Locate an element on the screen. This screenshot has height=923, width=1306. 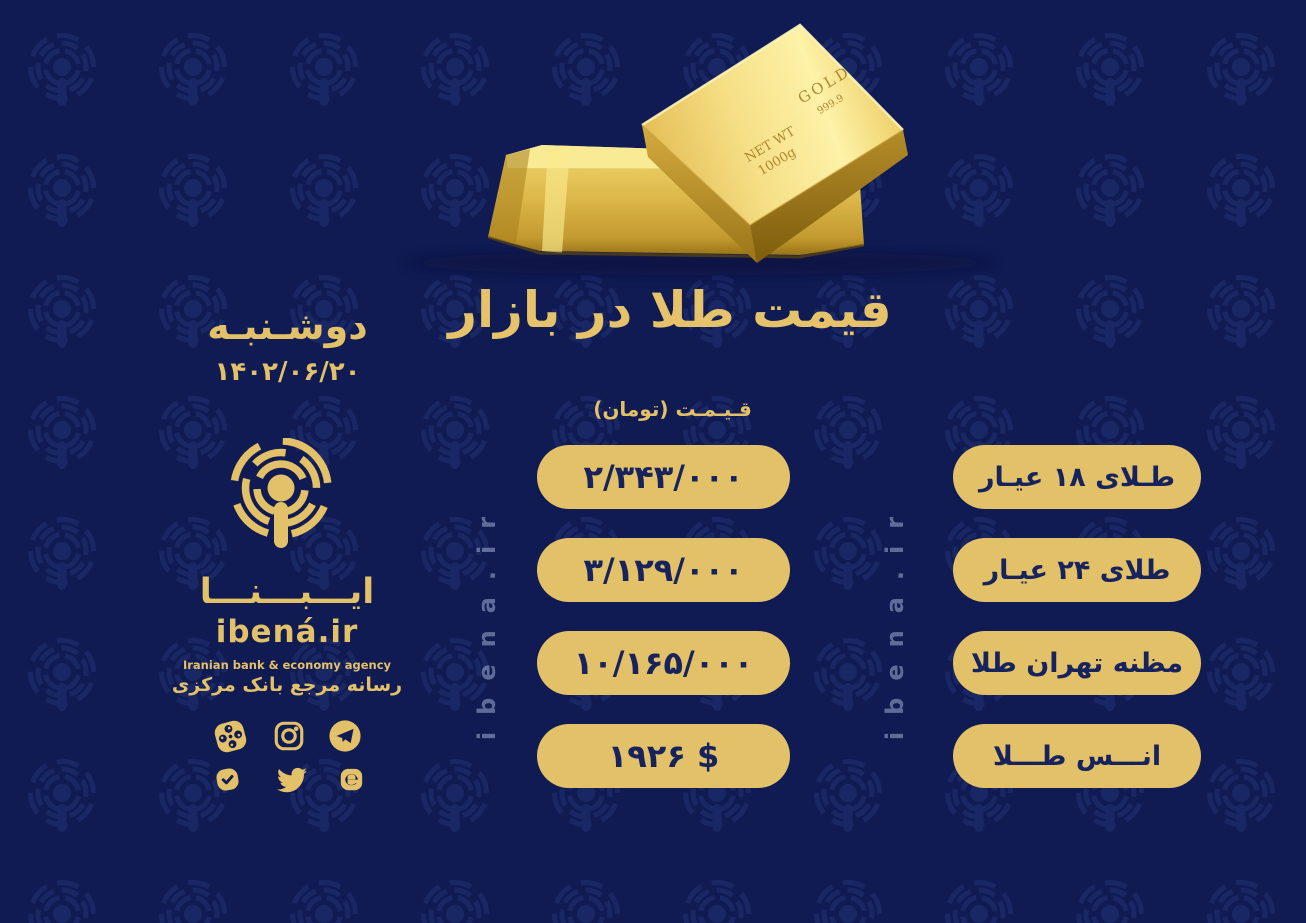
price-unit-header: قـیـمـت (تومان) is located at coordinates (672, 409).